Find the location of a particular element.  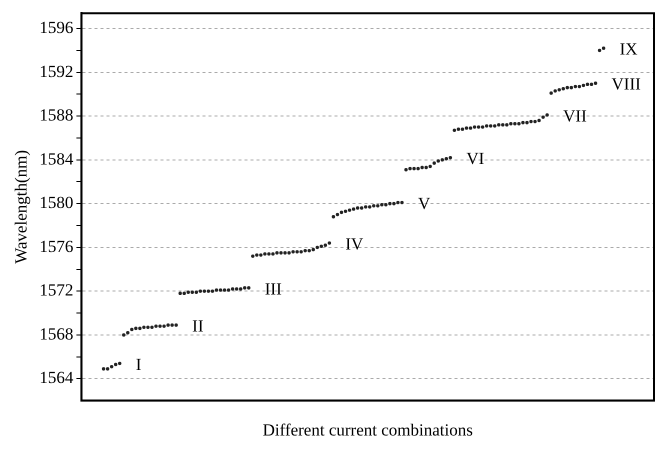

annotation: VII is located at coordinates (575, 116).